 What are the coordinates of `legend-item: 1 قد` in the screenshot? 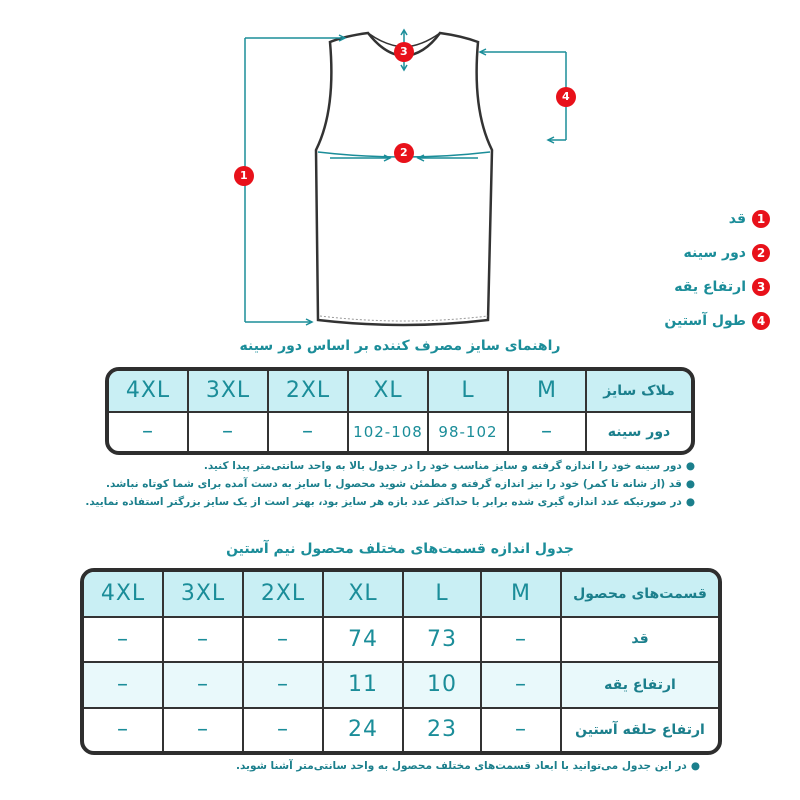 It's located at (749, 219).